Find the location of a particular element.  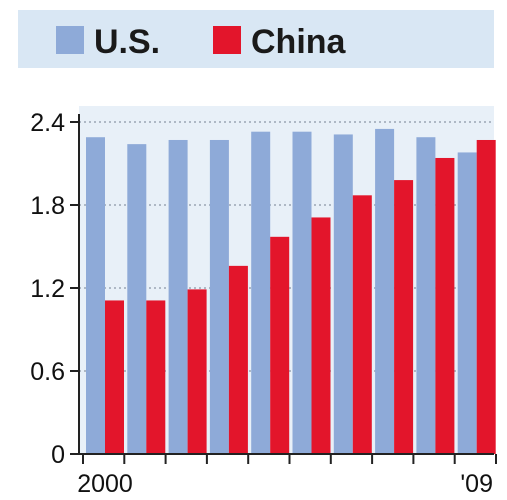

bar-china-2003 is located at coordinates (238, 359).